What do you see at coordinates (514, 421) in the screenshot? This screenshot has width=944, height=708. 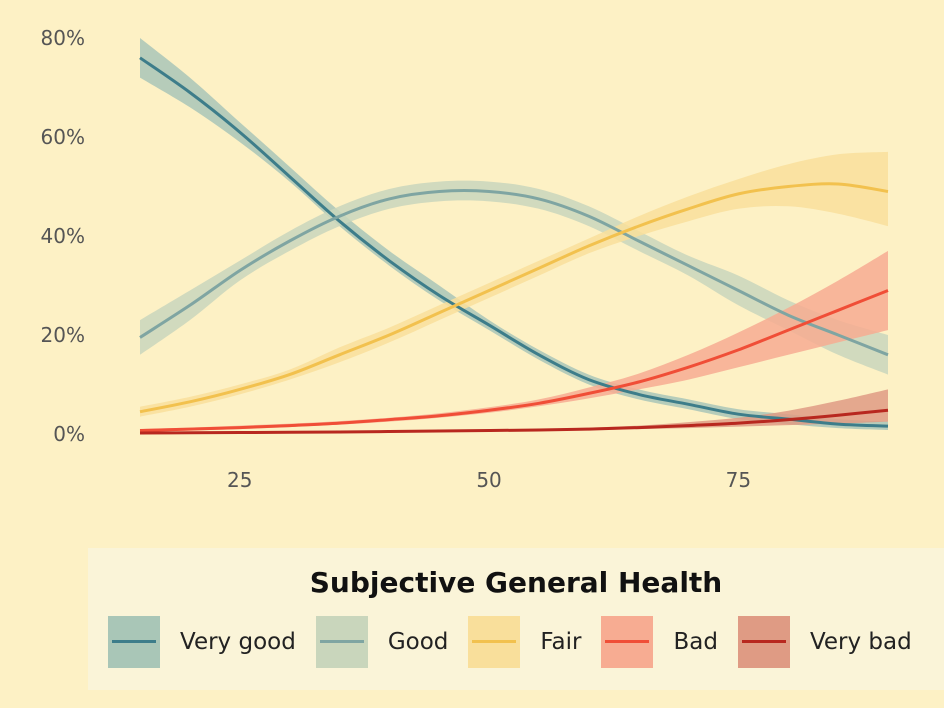 I see `line-very-bad` at bounding box center [514, 421].